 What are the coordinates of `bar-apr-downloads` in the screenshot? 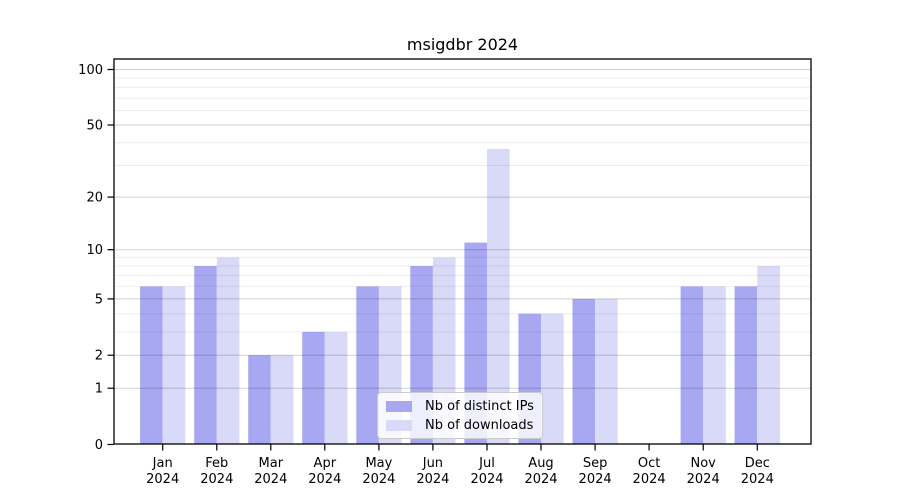 It's located at (336, 387).